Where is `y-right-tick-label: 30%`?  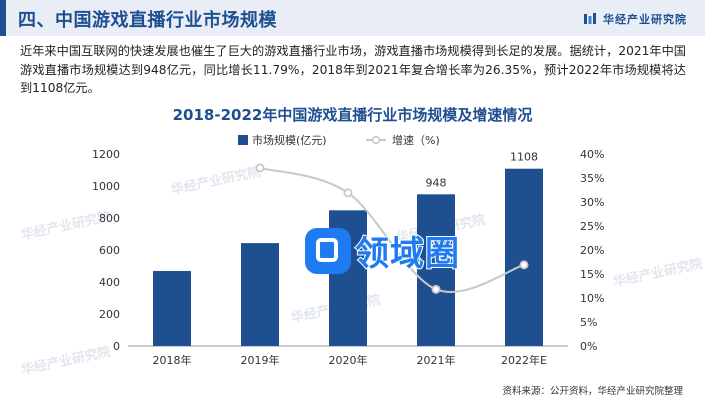 y-right-tick-label: 30% is located at coordinates (592, 202).